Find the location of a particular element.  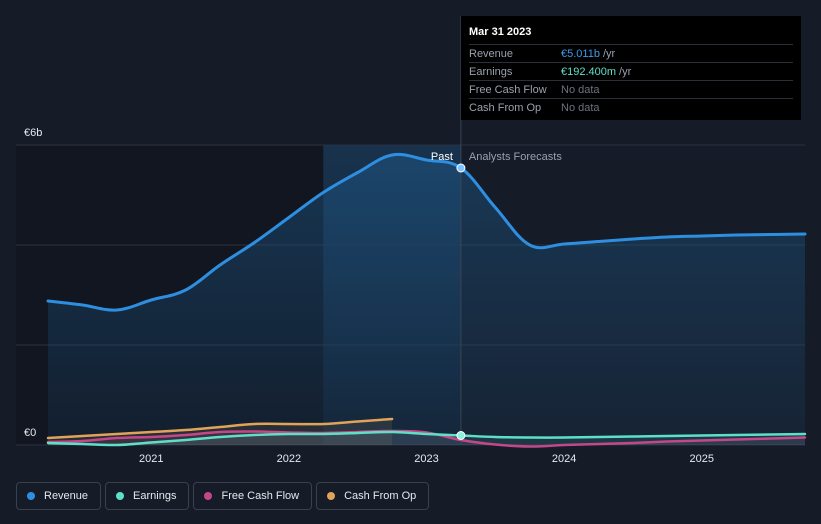

legend-item-revenue: Revenue is located at coordinates (59, 496).